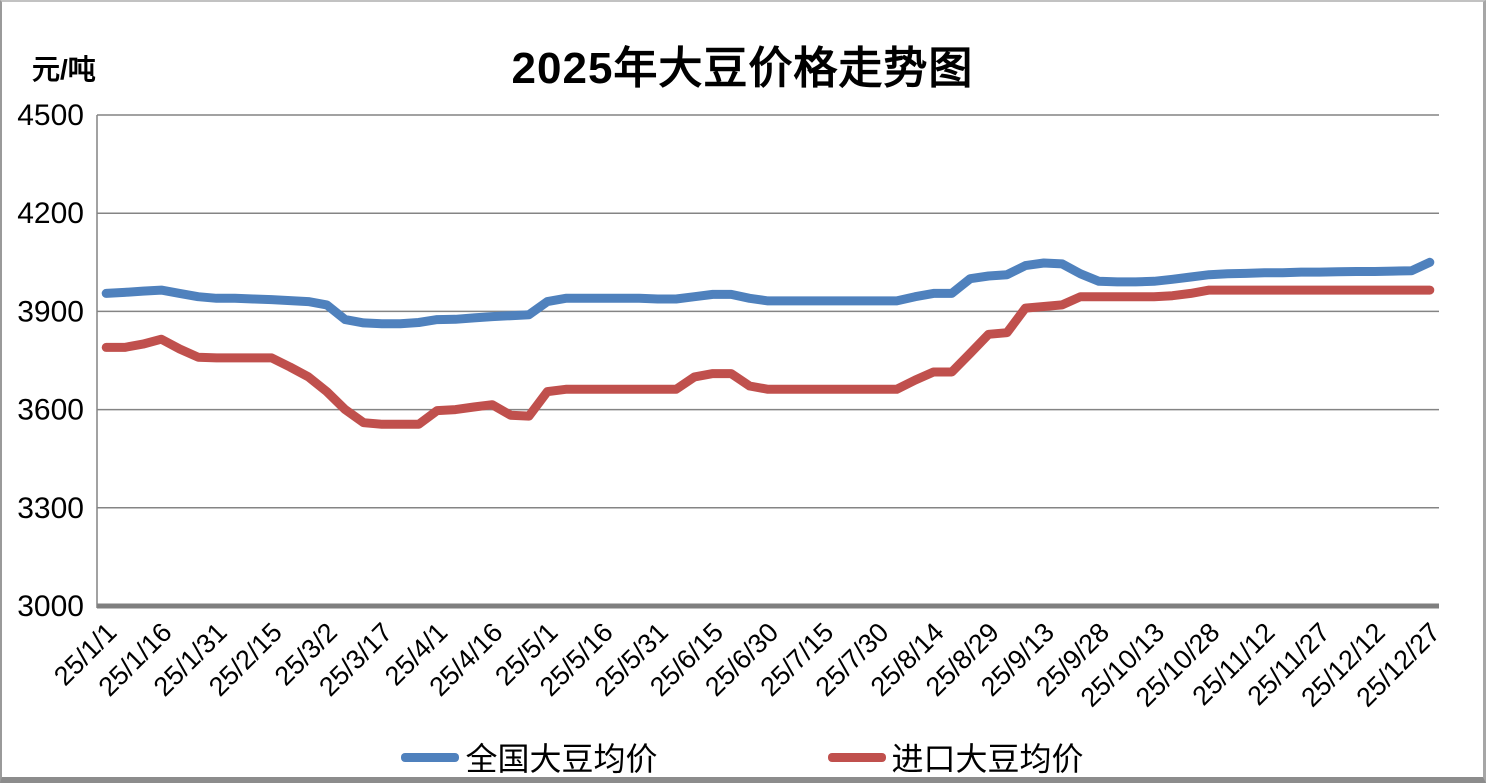  What do you see at coordinates (987, 759) in the screenshot?
I see `legend-label-imported: 进口大豆均价` at bounding box center [987, 759].